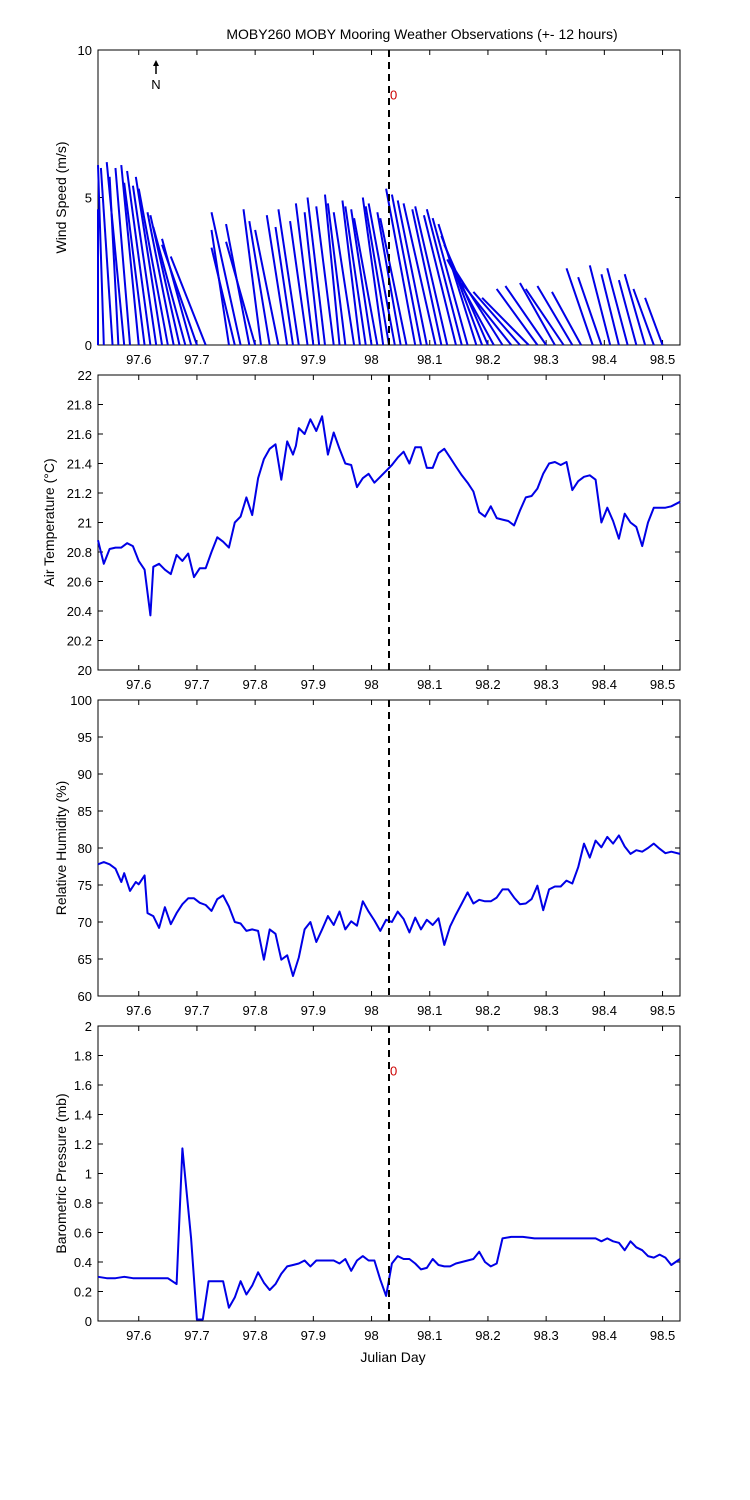 Image resolution: width=750 pixels, height=1500 pixels. Describe the element at coordinates (155, 84) in the screenshot. I see `north-label: N` at that location.